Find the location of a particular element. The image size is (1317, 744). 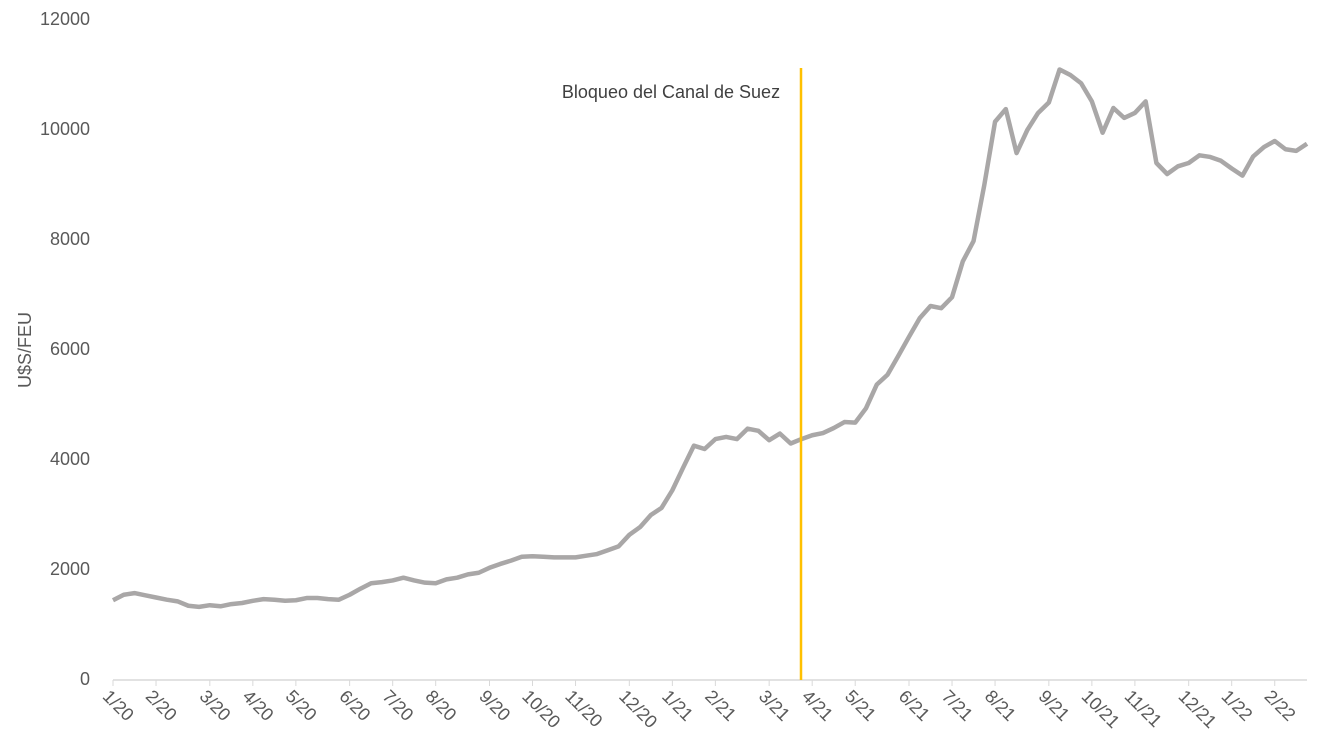

y-tick-label: 2000 is located at coordinates (70, 569).